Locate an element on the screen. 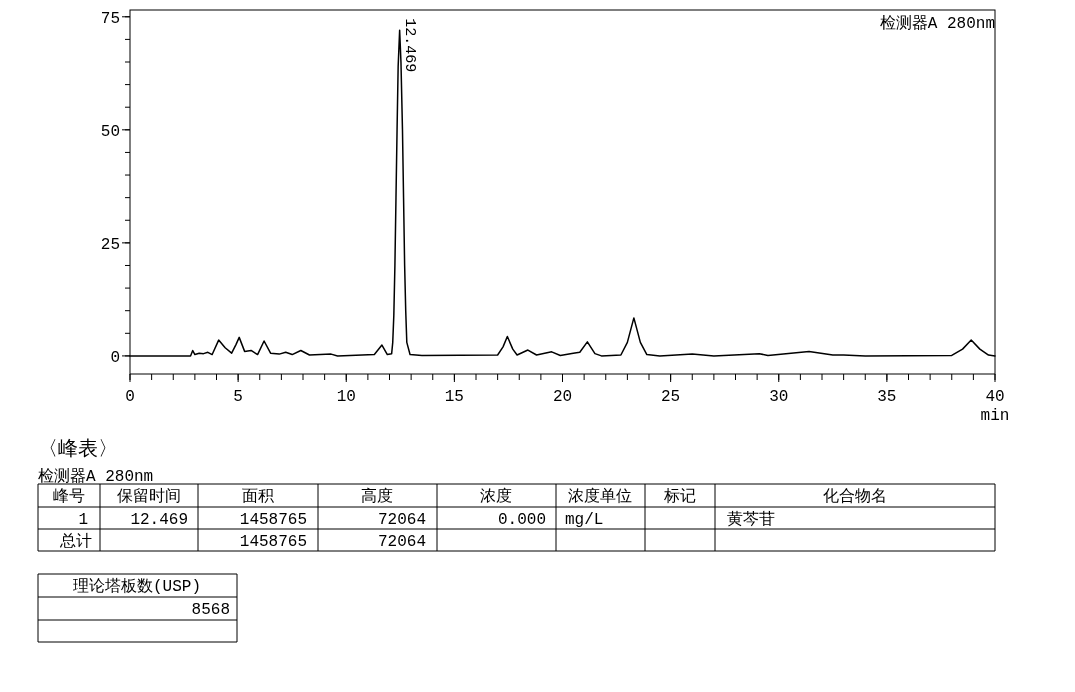 Image resolution: width=1075 pixels, height=692 pixels. x-tick-label: 30 is located at coordinates (779, 397).